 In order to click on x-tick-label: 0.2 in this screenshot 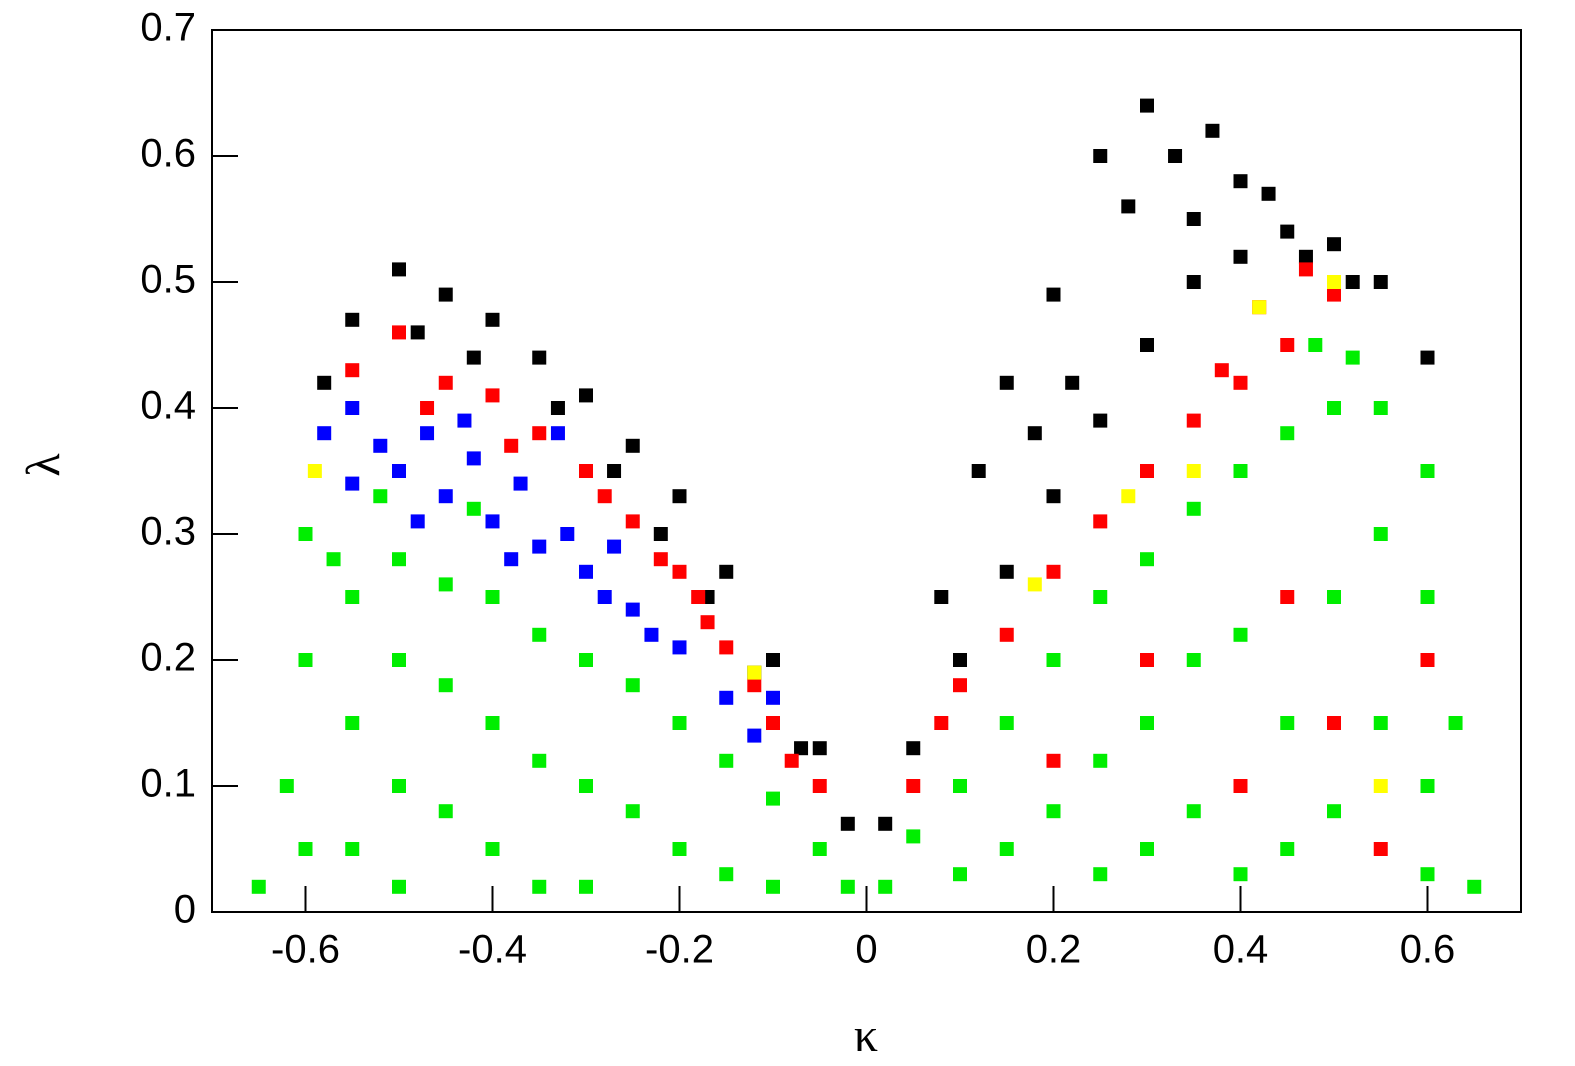, I will do `click(1054, 950)`.